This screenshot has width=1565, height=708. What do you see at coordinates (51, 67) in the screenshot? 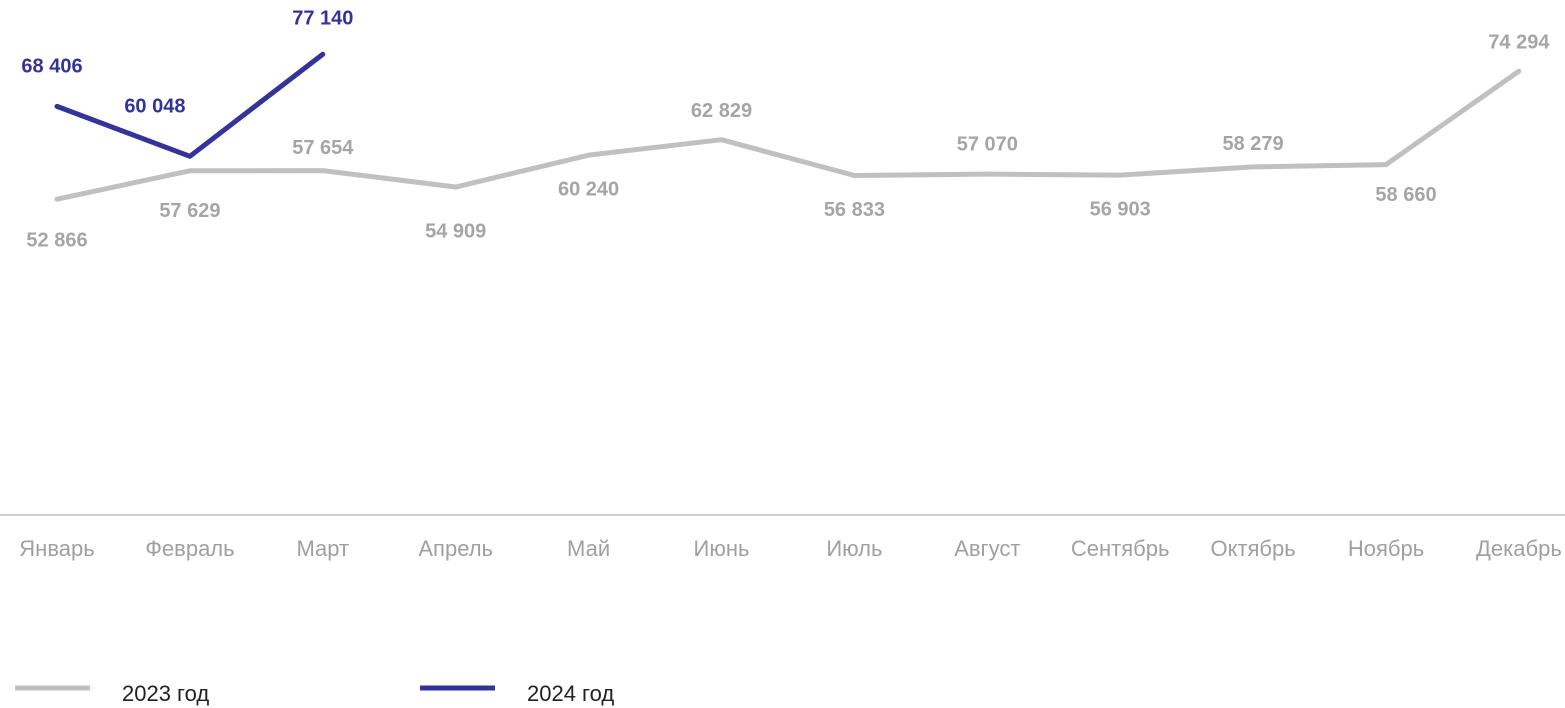
I see `data-label: 68 406` at bounding box center [51, 67].